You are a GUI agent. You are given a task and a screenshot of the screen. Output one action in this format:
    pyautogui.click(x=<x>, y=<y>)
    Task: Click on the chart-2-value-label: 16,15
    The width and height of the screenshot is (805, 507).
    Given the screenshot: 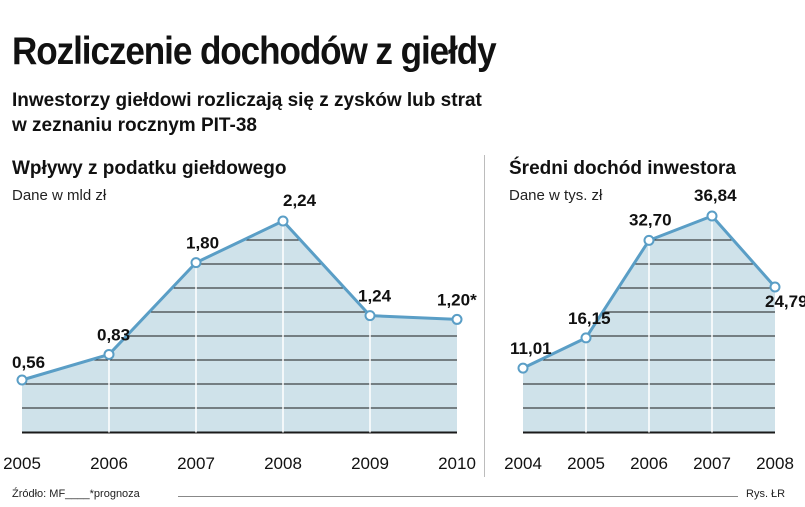 What is the action you would take?
    pyautogui.click(x=589, y=318)
    